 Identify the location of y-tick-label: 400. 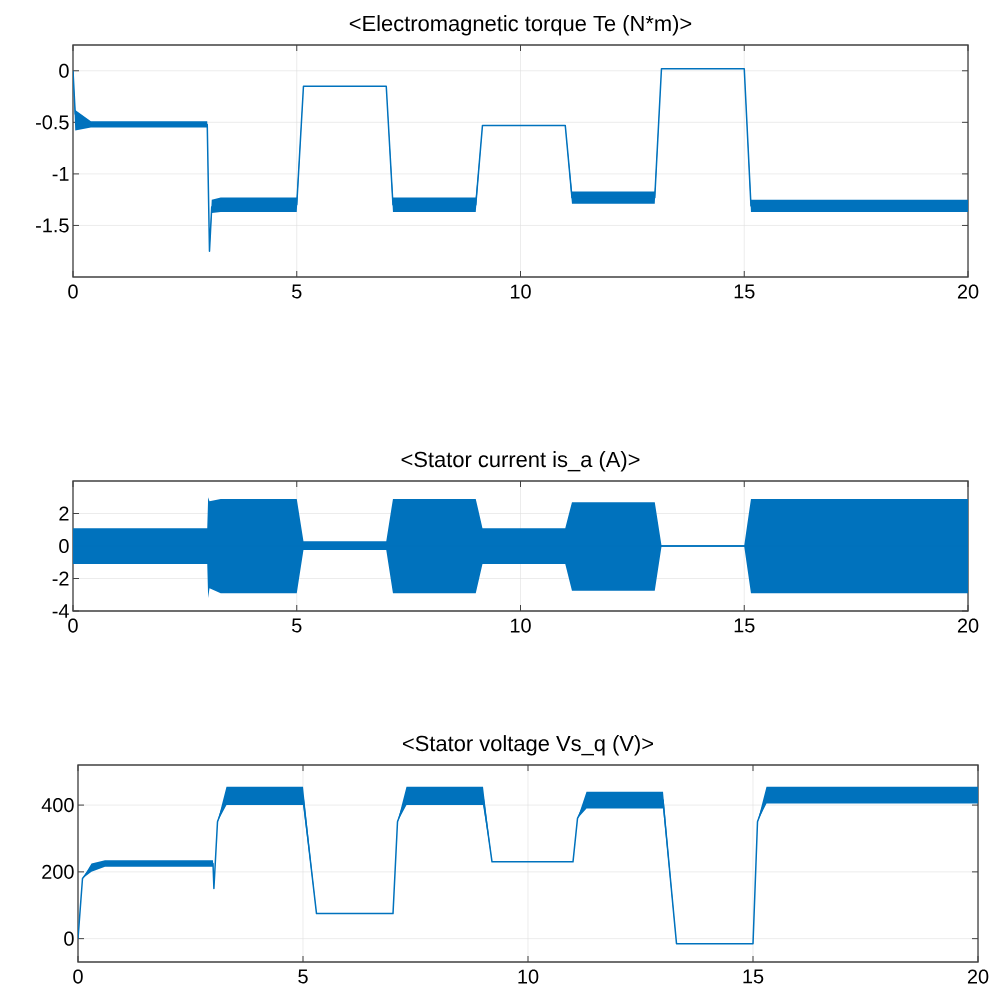
(57, 805).